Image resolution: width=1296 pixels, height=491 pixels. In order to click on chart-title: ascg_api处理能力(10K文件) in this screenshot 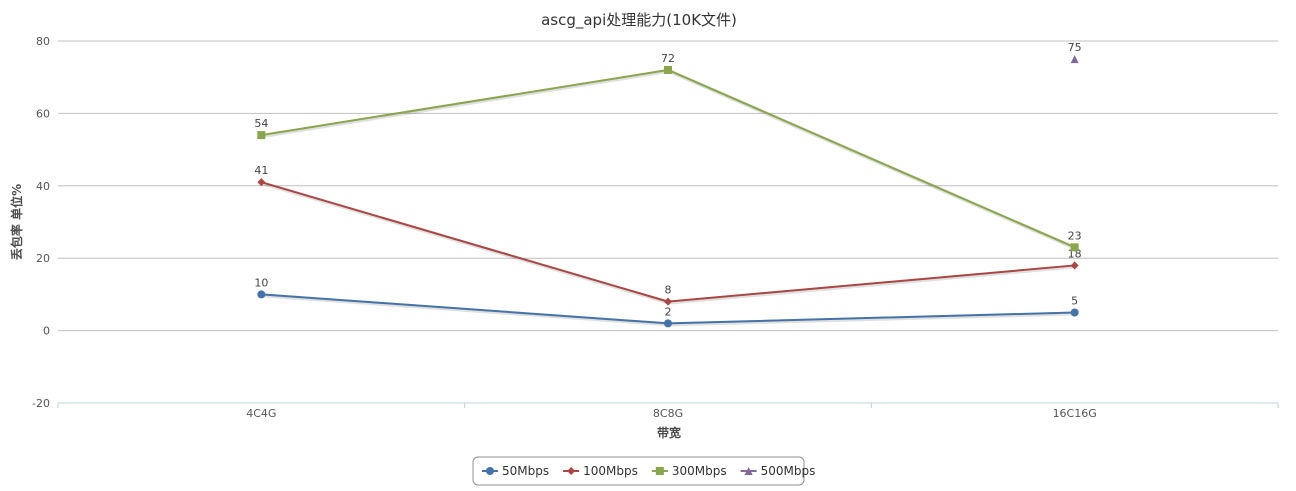, I will do `click(639, 20)`.